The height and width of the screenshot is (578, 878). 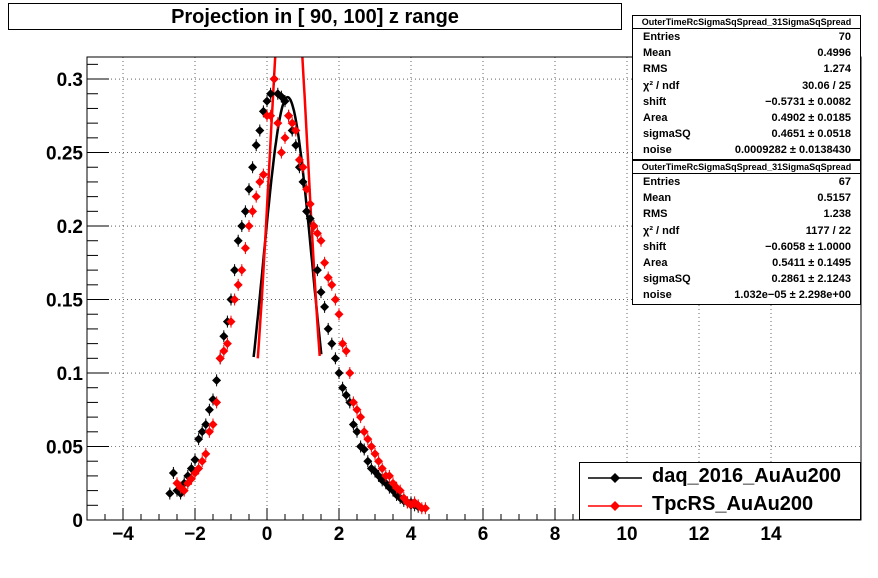 I want to click on stats-row: sigmaSQ 0.2861 ± 2.1243, so click(x=746, y=279).